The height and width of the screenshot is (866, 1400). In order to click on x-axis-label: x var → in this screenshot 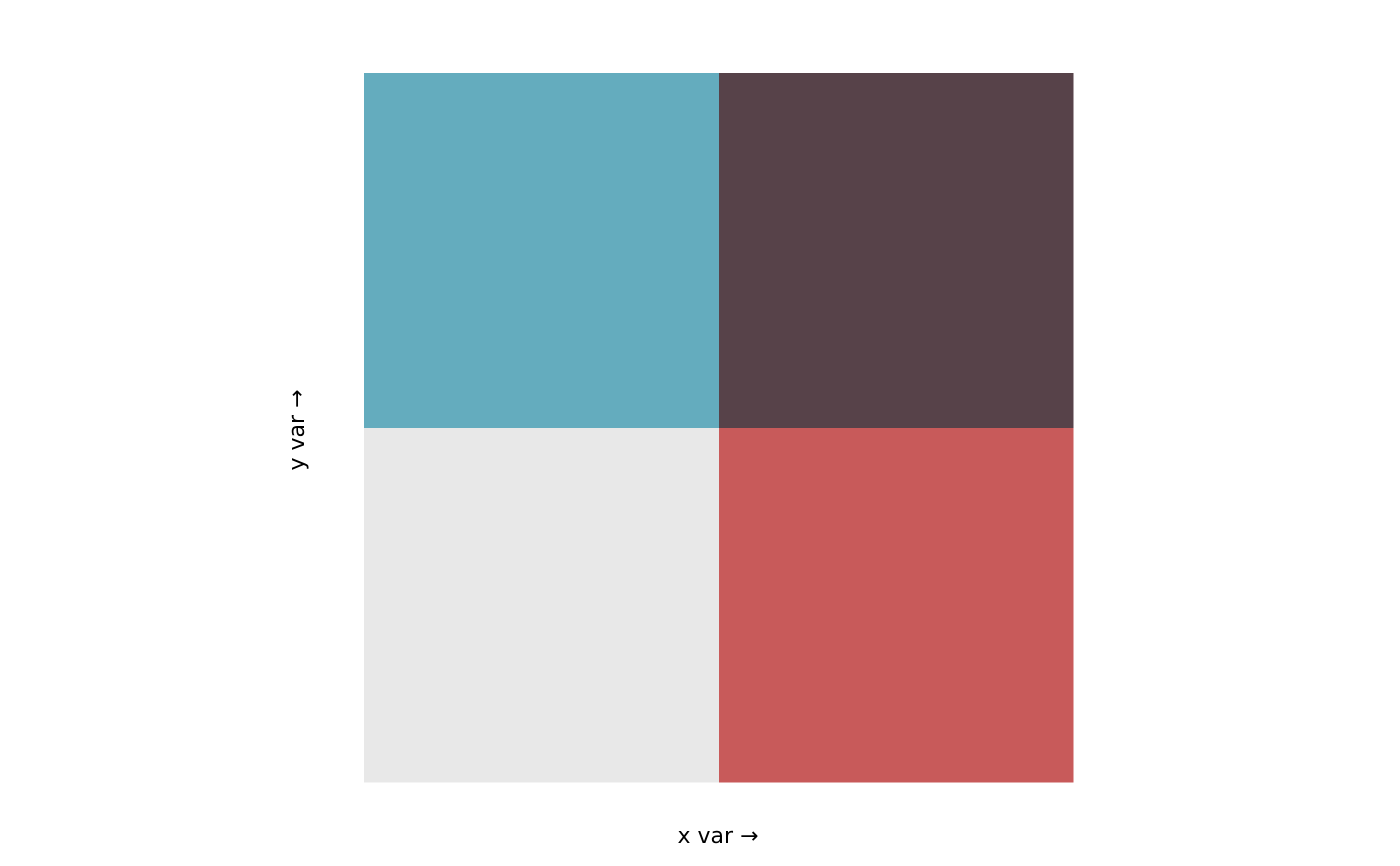, I will do `click(718, 836)`.